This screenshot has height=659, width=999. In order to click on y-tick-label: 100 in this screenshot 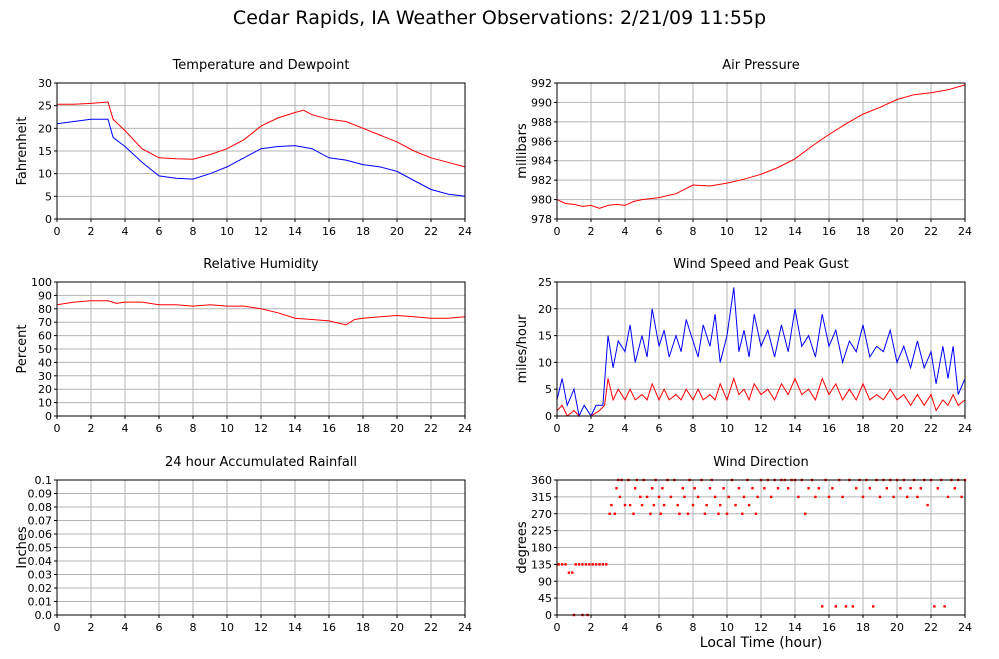, I will do `click(41, 282)`.